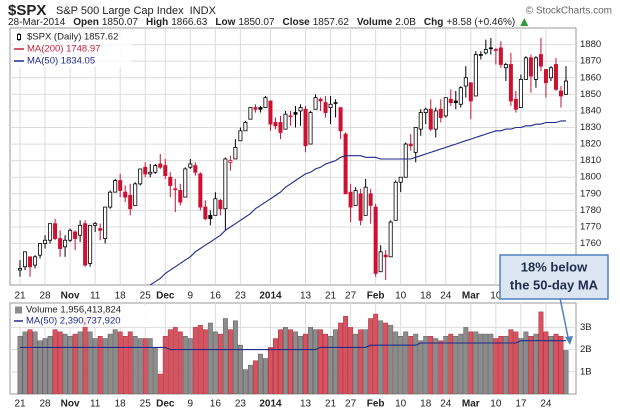  I want to click on x-tick-label: 28, so click(45, 296).